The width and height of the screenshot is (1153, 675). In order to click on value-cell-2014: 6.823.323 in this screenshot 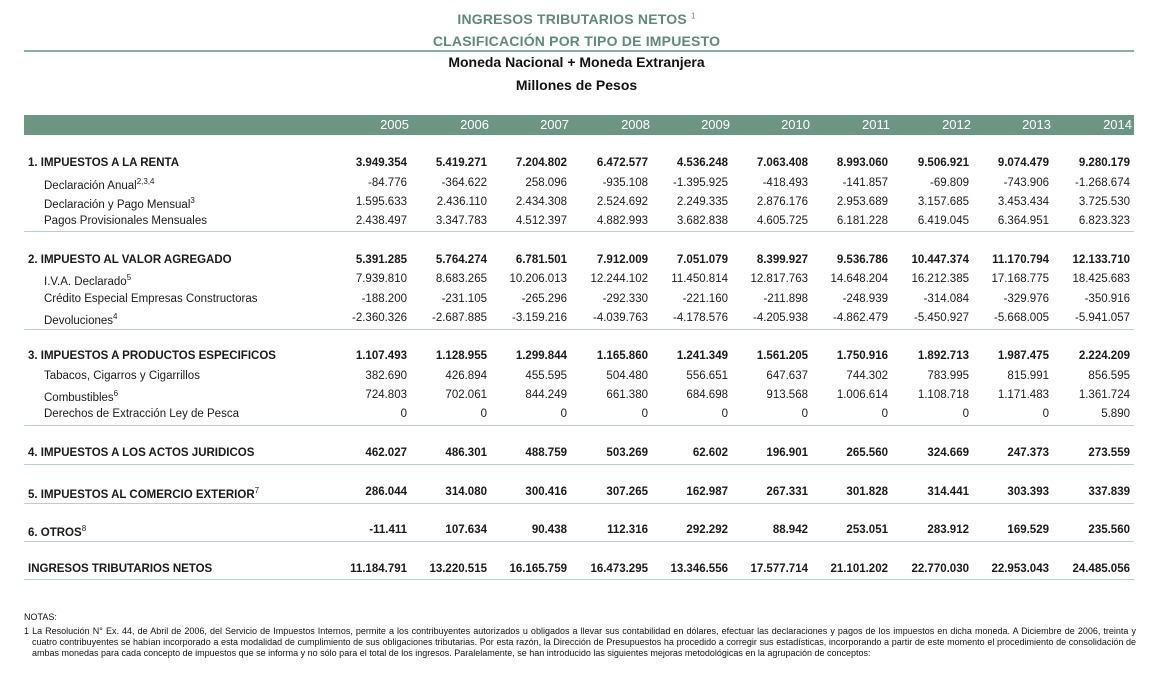, I will do `click(1104, 221)`.